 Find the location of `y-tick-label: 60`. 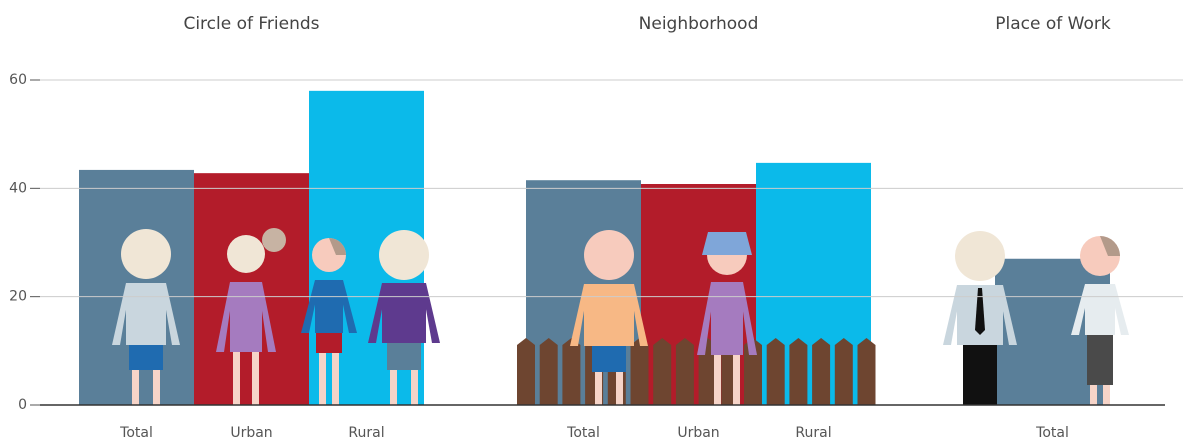

y-tick-label: 60 is located at coordinates (18, 80).